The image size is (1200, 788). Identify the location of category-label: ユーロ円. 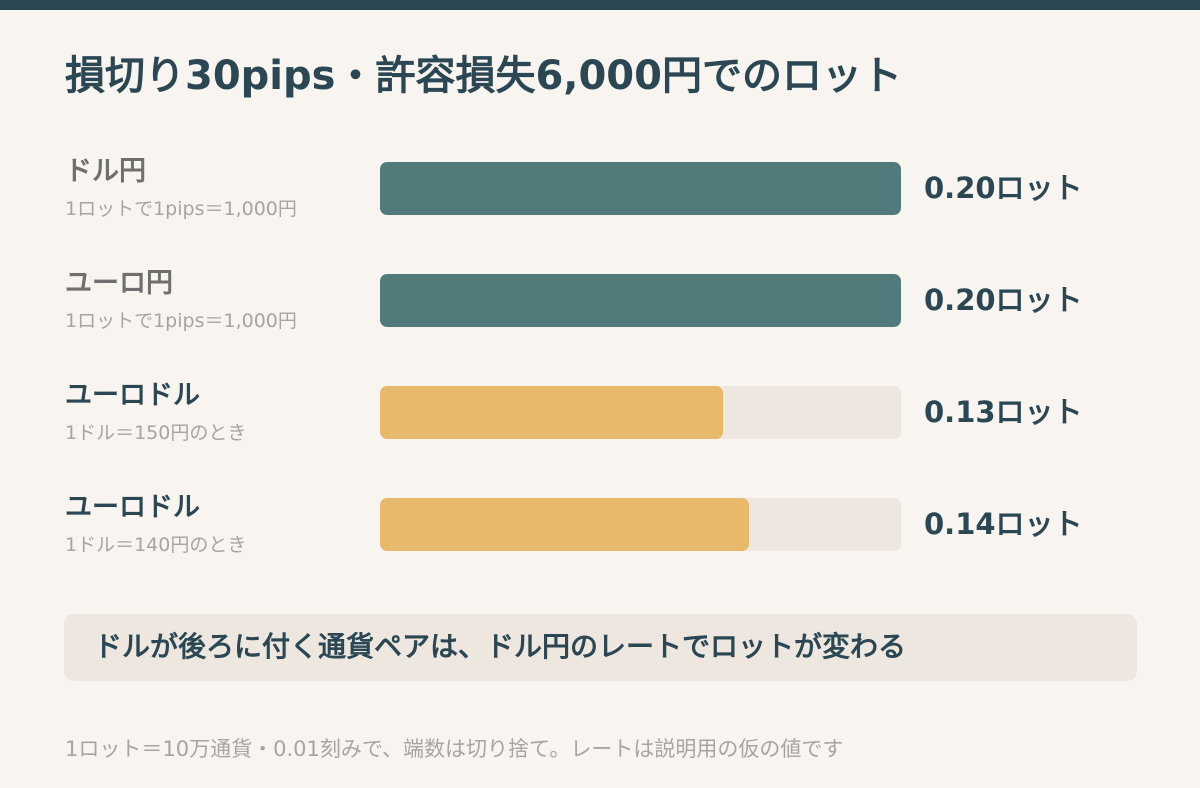
(119, 283).